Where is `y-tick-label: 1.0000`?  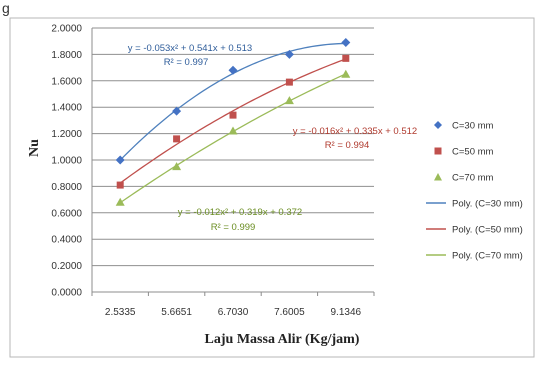 y-tick-label: 1.0000 is located at coordinates (66, 161).